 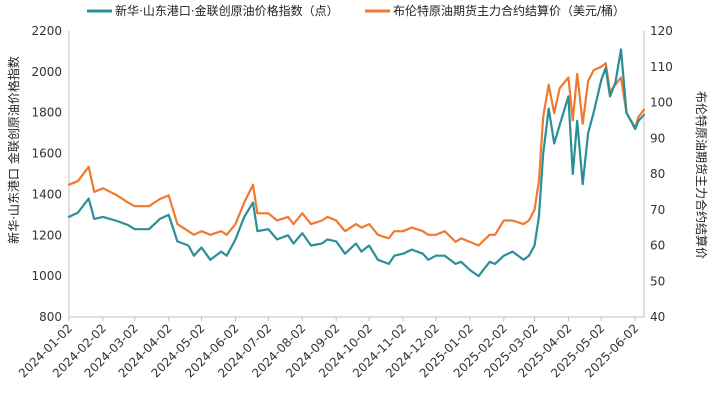 What do you see at coordinates (661, 31) in the screenshot?
I see `y-right-tick-label: 120` at bounding box center [661, 31].